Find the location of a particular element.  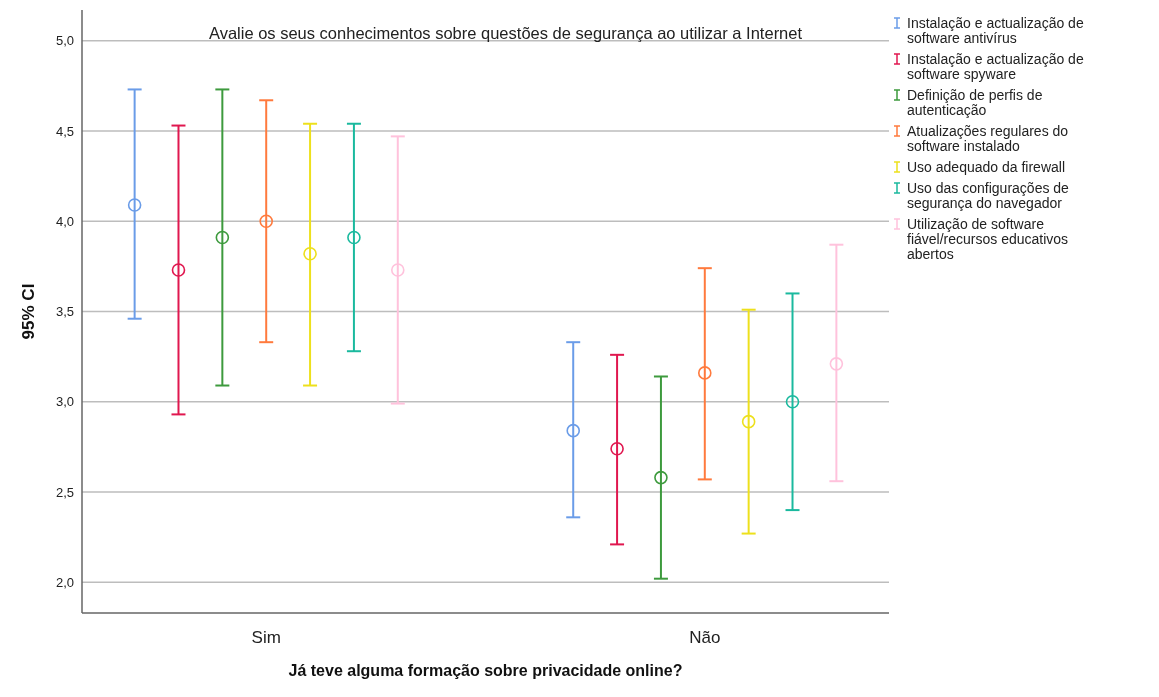

text: Avalie os seus conhecimentos sobre questões de segurança ao utilizar a Internet is located at coordinates (505, 33).